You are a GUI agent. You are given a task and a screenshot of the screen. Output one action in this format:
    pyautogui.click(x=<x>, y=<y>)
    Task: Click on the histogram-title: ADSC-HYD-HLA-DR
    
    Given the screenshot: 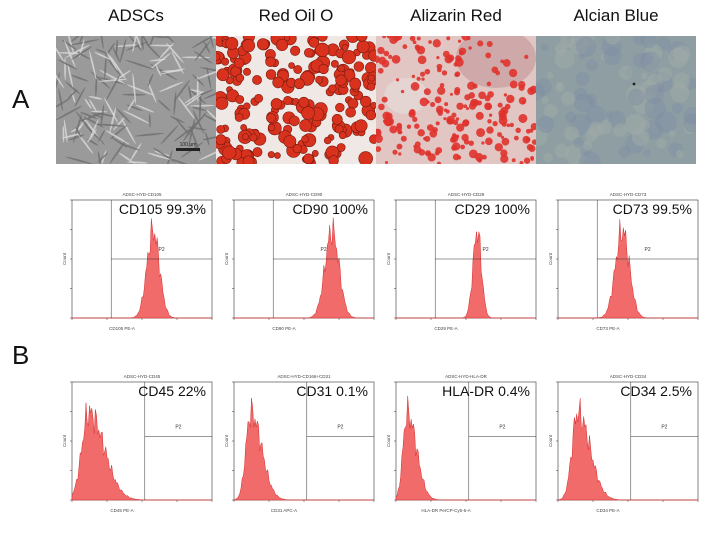 What is the action you would take?
    pyautogui.click(x=466, y=376)
    